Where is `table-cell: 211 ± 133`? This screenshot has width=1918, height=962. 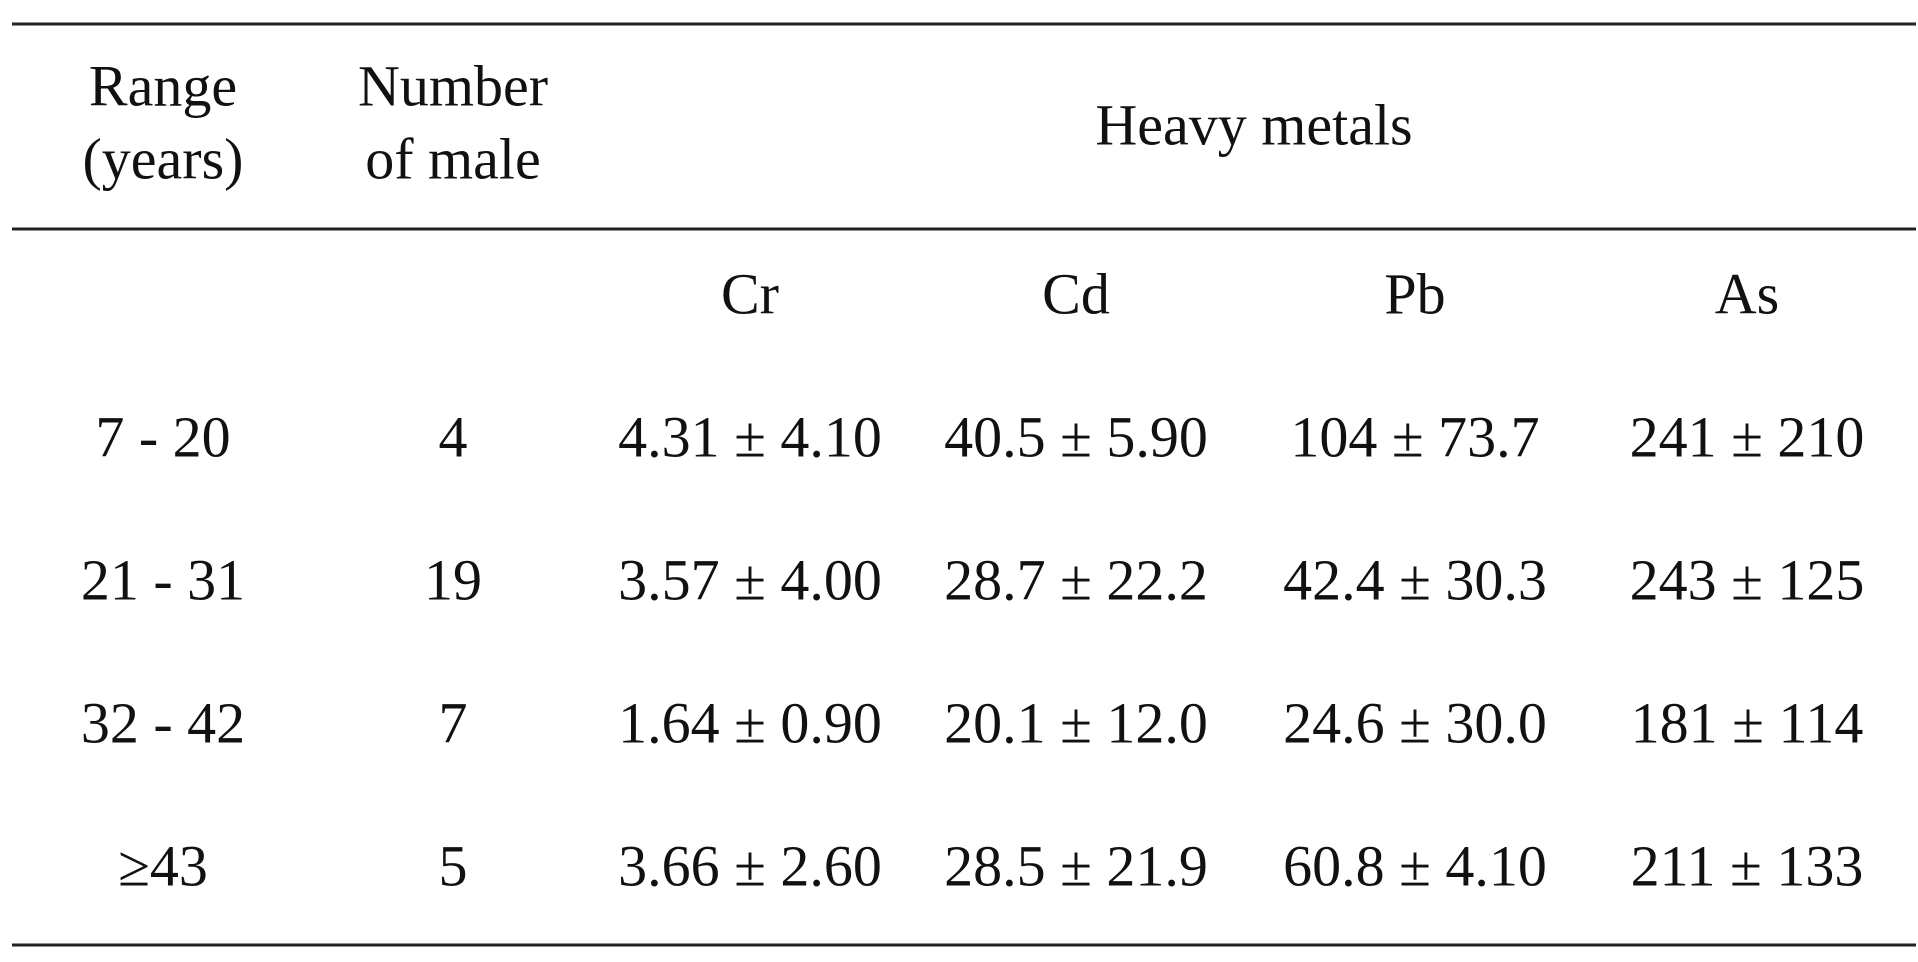
table-cell: 211 ± 133 is located at coordinates (1747, 865).